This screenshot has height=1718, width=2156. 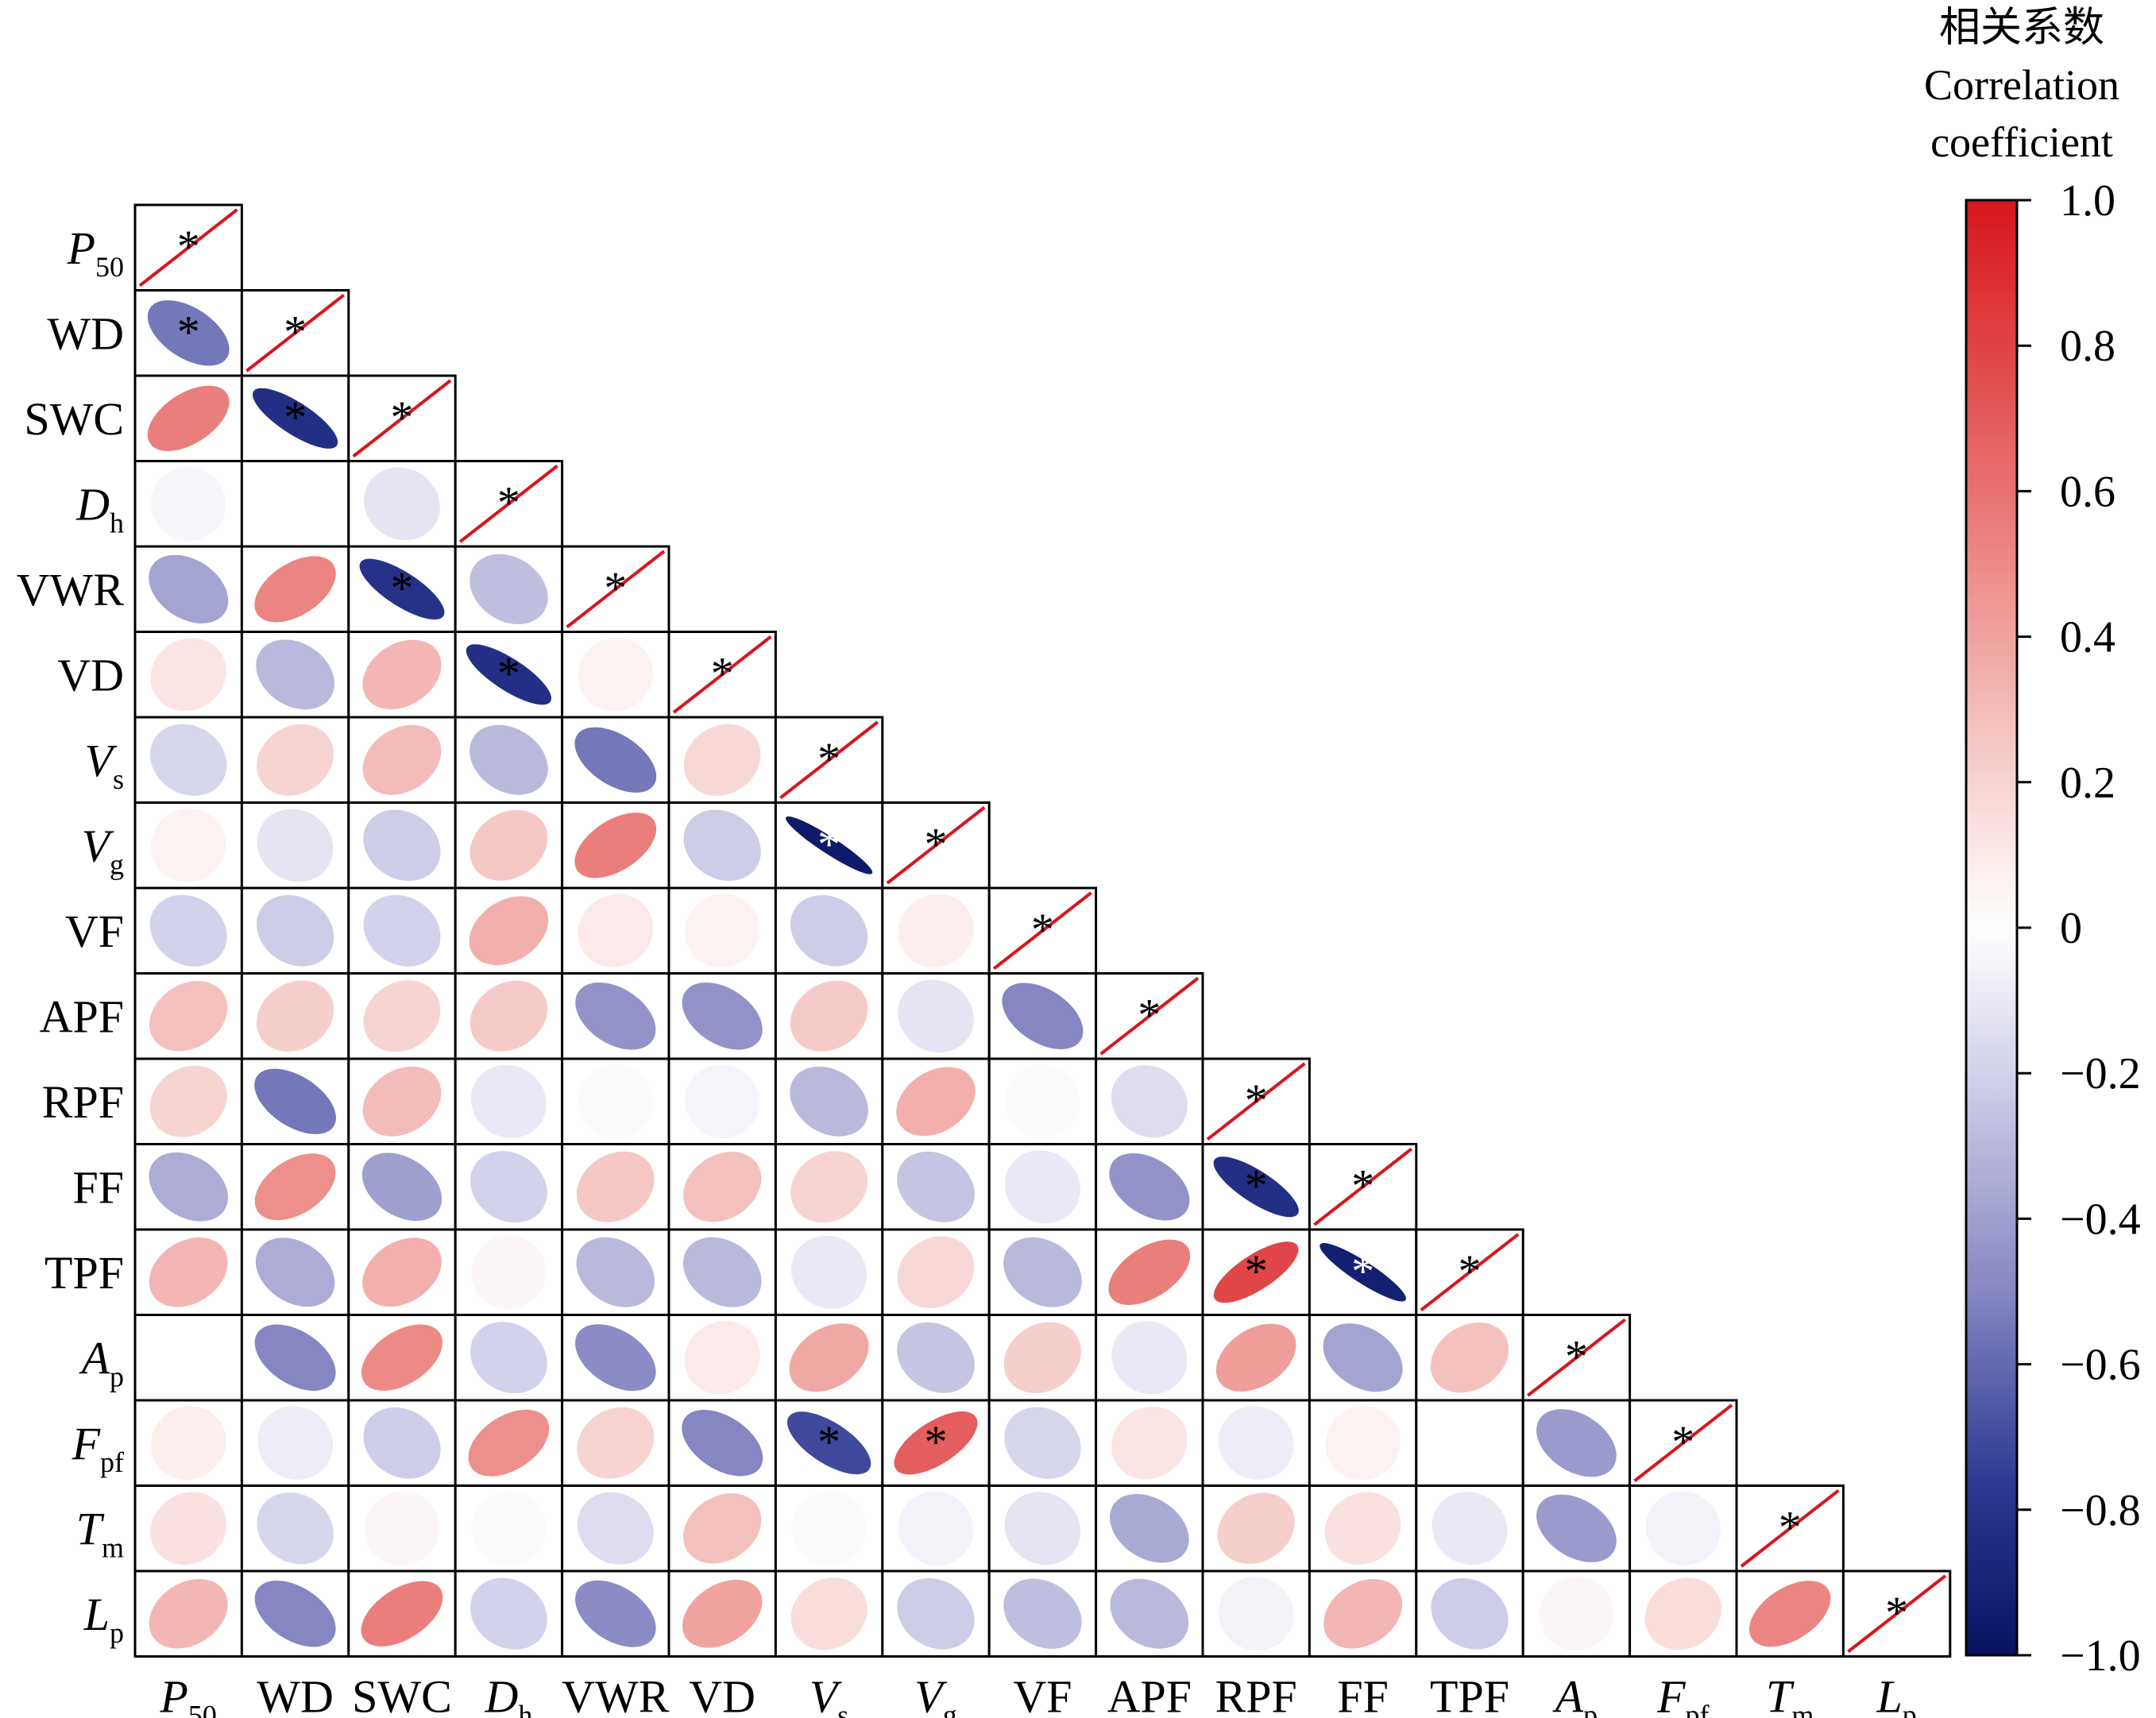 What do you see at coordinates (525, 1709) in the screenshot?
I see `x-axis-label-subscript: h` at bounding box center [525, 1709].